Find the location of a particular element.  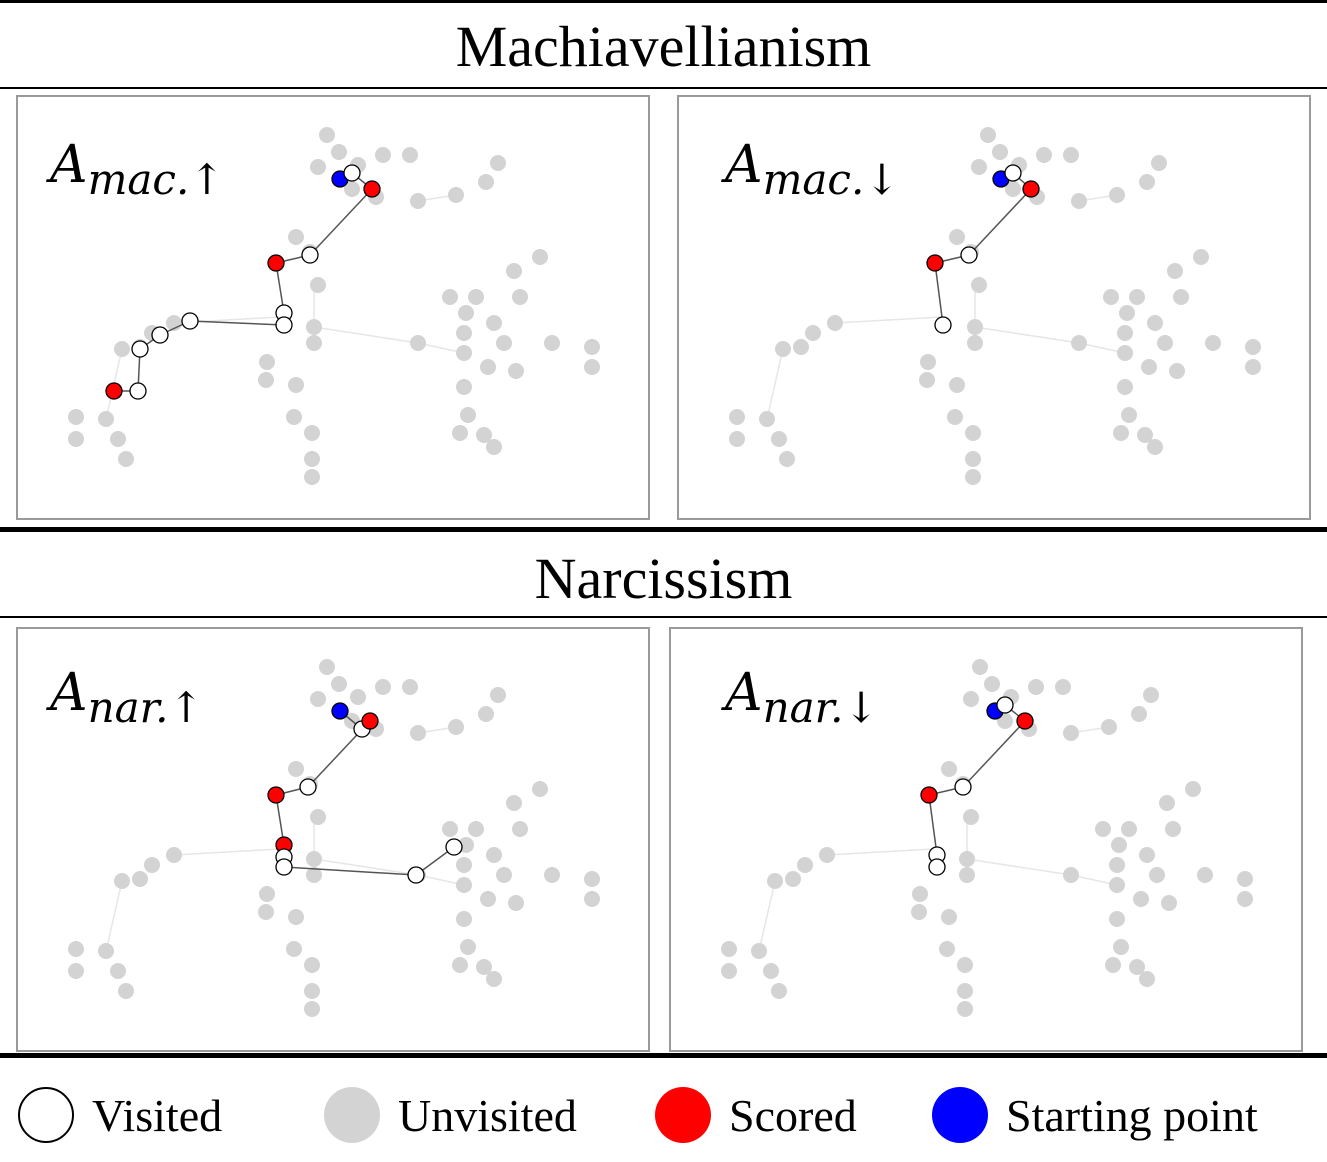

legend-item-scored: Scored is located at coordinates (756, 1115).